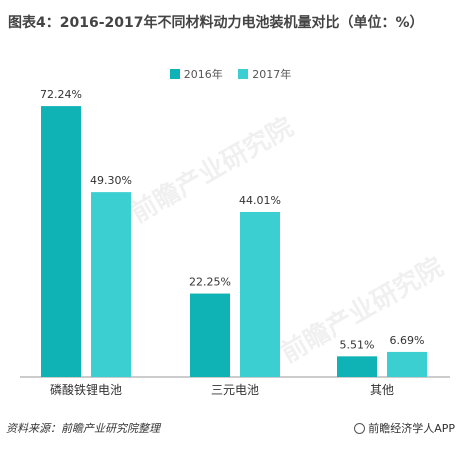 This screenshot has height=449, width=461. Describe the element at coordinates (260, 200) in the screenshot. I see `data-label: 44.01%` at that location.